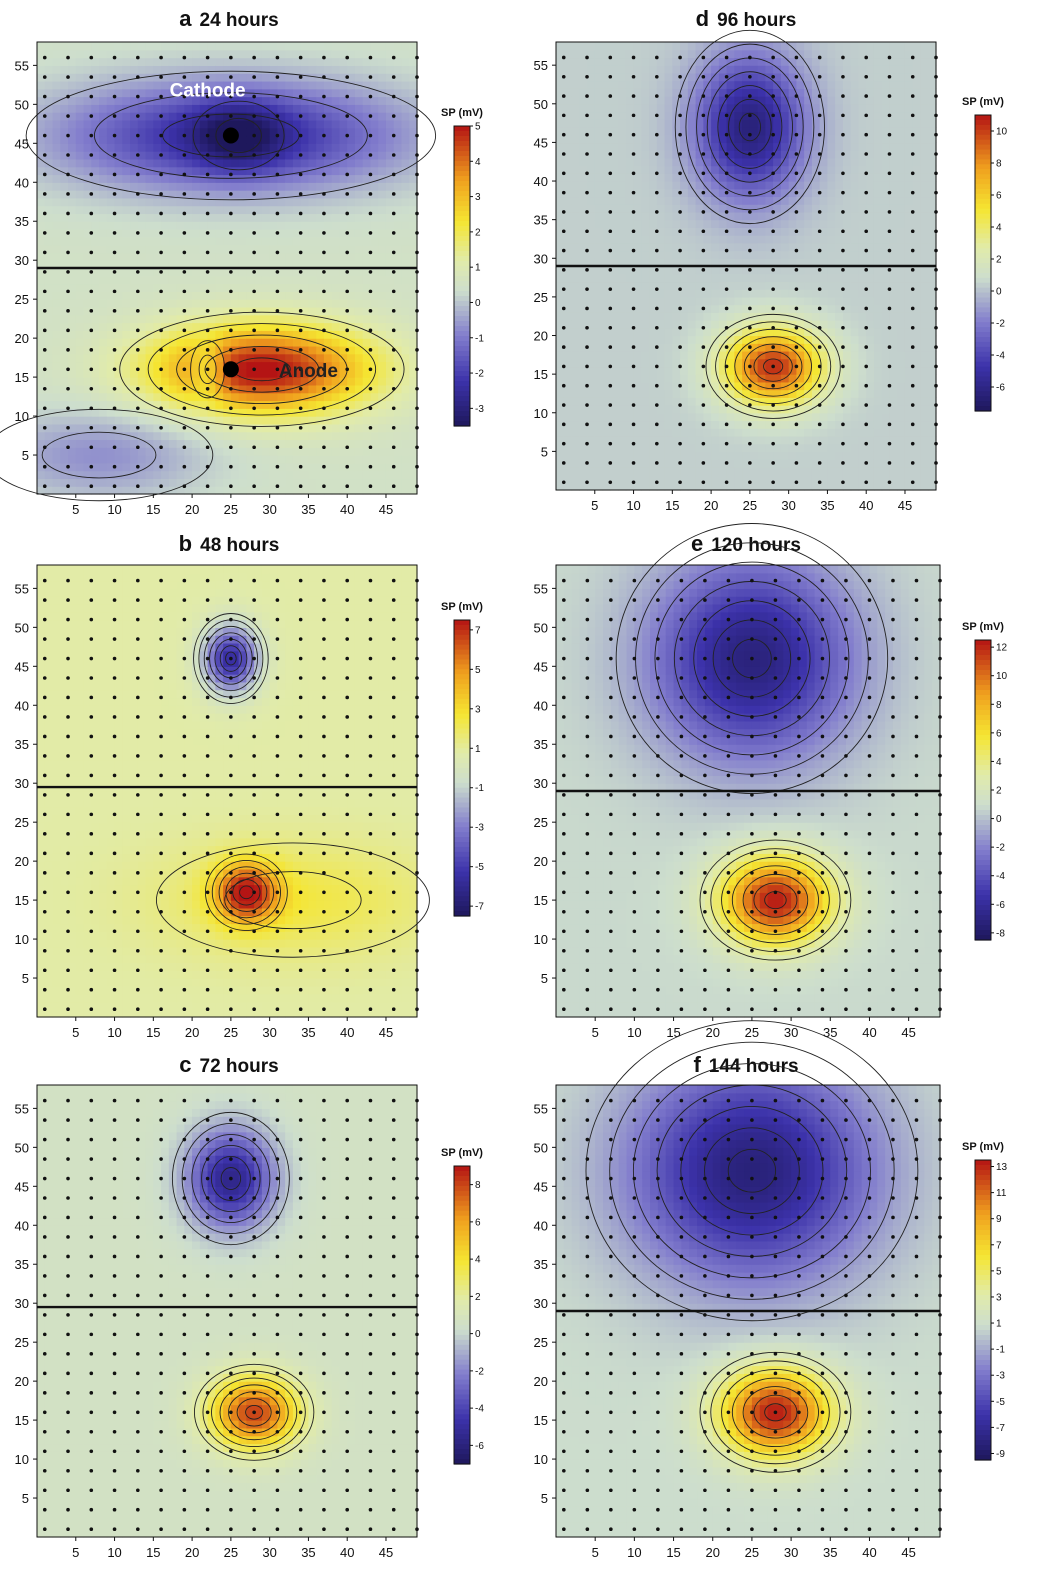 This screenshot has width=1042, height=1583. What do you see at coordinates (22, 65) in the screenshot?
I see `y-tick-label: 55` at bounding box center [22, 65].